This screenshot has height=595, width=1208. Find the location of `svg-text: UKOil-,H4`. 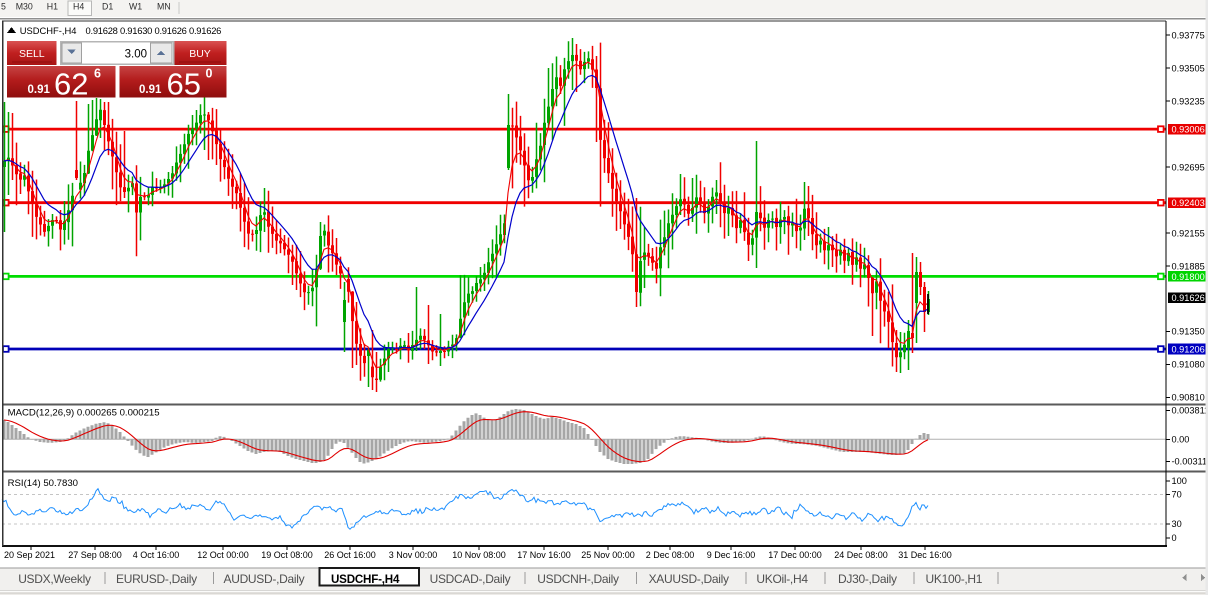

svg-text: UKOil-,H4 is located at coordinates (782, 579).